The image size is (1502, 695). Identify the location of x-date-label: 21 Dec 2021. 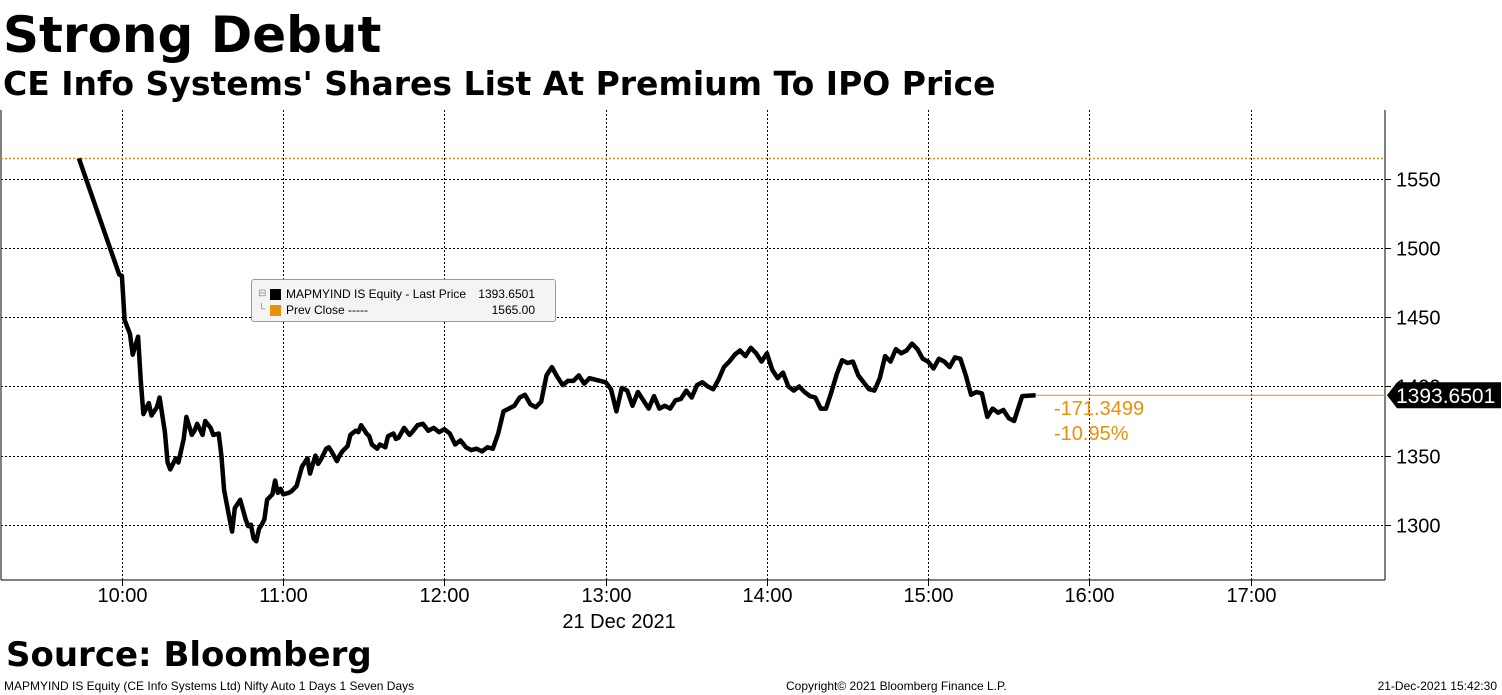
(618, 622).